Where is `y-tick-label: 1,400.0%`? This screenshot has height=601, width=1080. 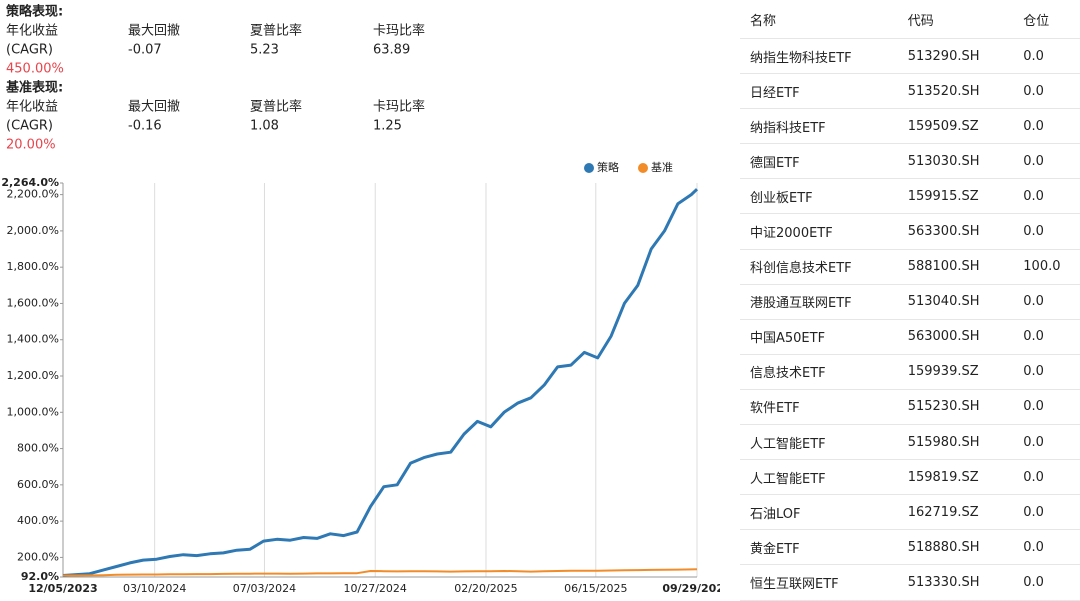
y-tick-label: 1,400.0% is located at coordinates (33, 339).